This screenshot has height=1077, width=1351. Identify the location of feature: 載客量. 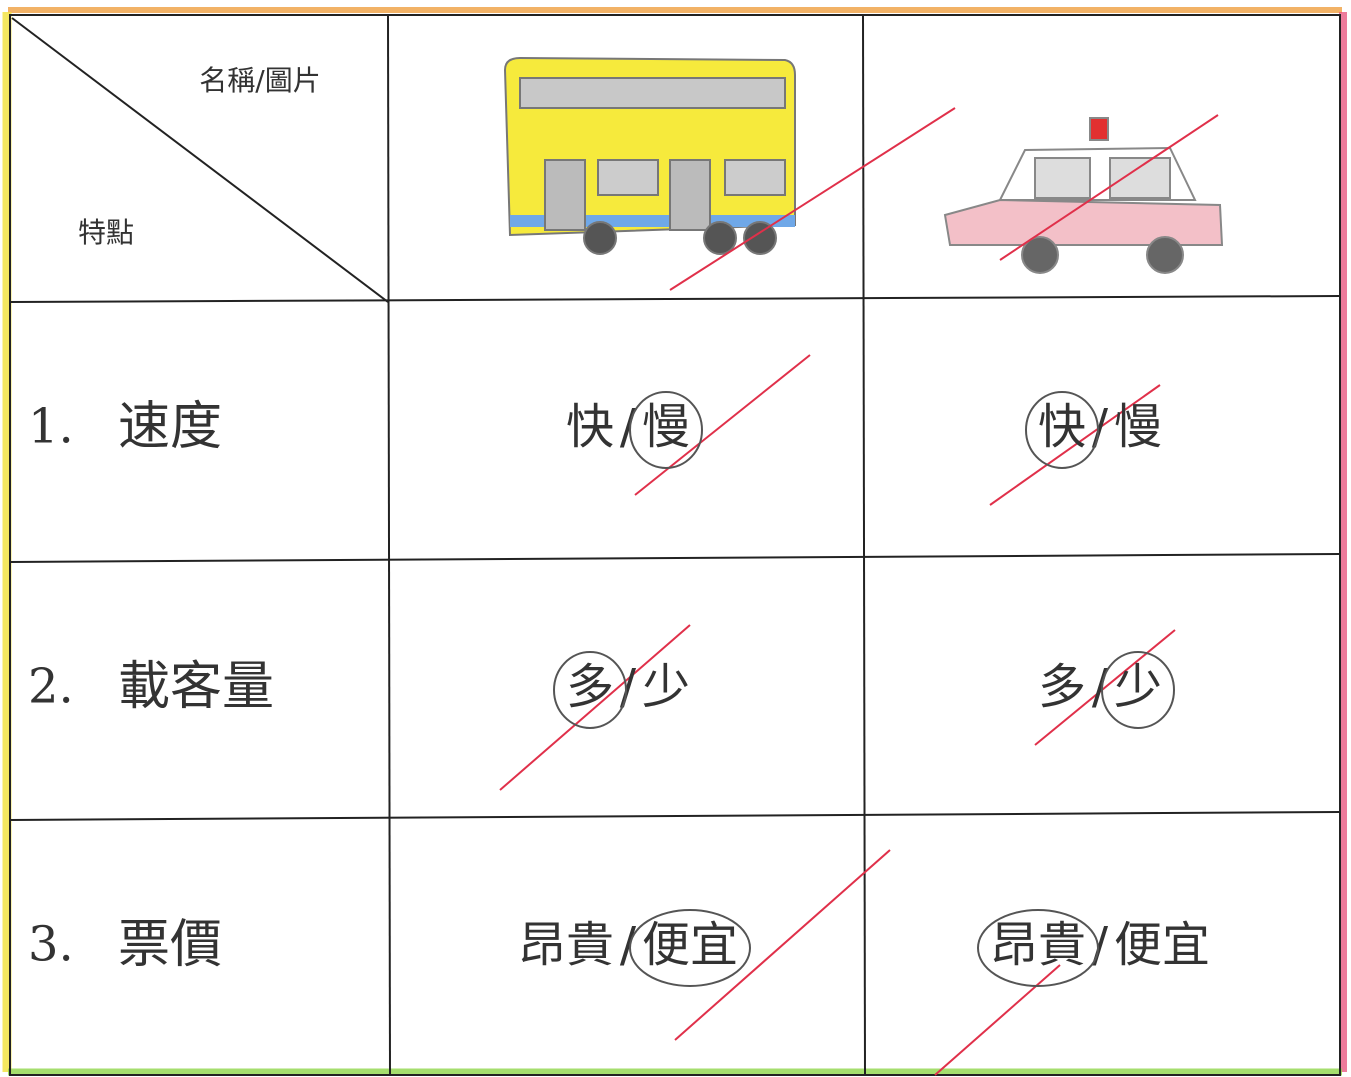
(196, 687).